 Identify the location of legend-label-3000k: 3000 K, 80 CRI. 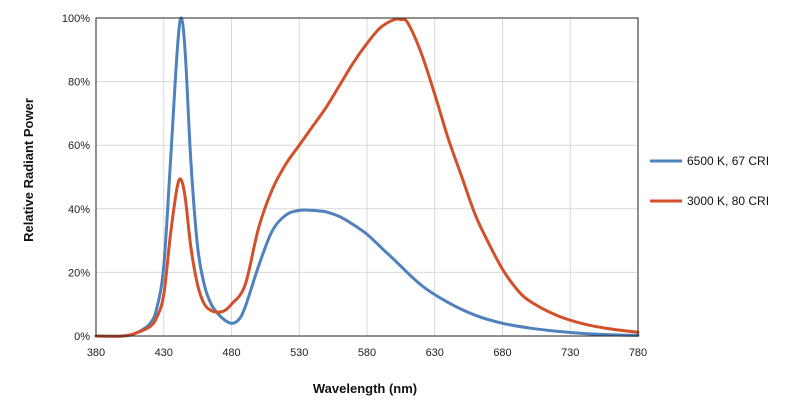
(728, 201).